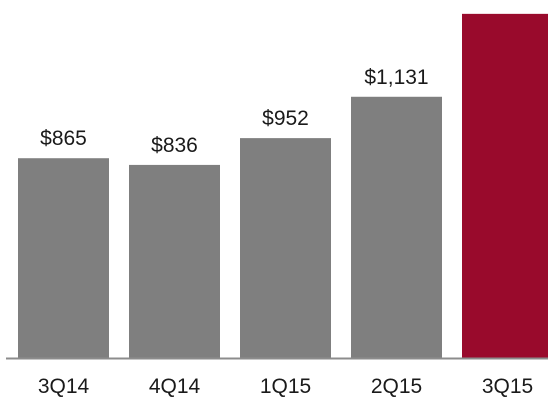 The width and height of the screenshot is (548, 400). Describe the element at coordinates (64, 386) in the screenshot. I see `category-label-3q14: 3Q14` at that location.